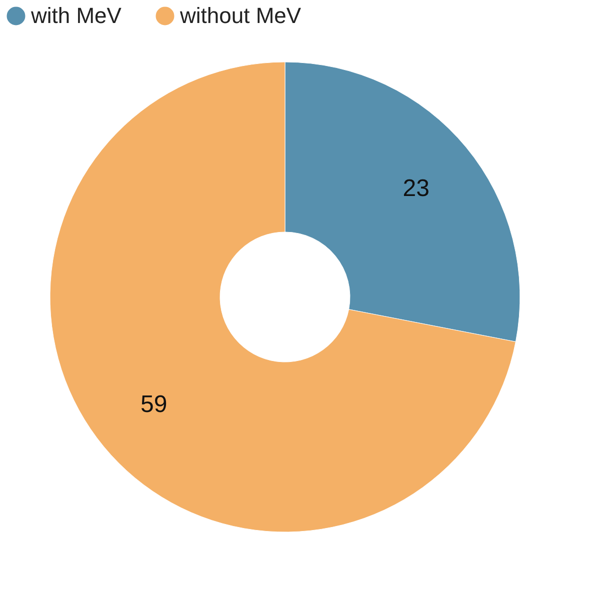  What do you see at coordinates (154, 404) in the screenshot?
I see `data-label: 59` at bounding box center [154, 404].